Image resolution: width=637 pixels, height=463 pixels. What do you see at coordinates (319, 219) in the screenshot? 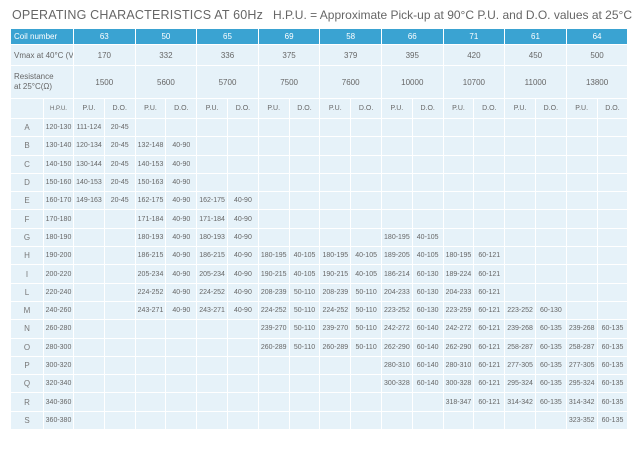
I see `table-row: F 170-180 171-184 40-90 171-184 40-90` at bounding box center [319, 219].